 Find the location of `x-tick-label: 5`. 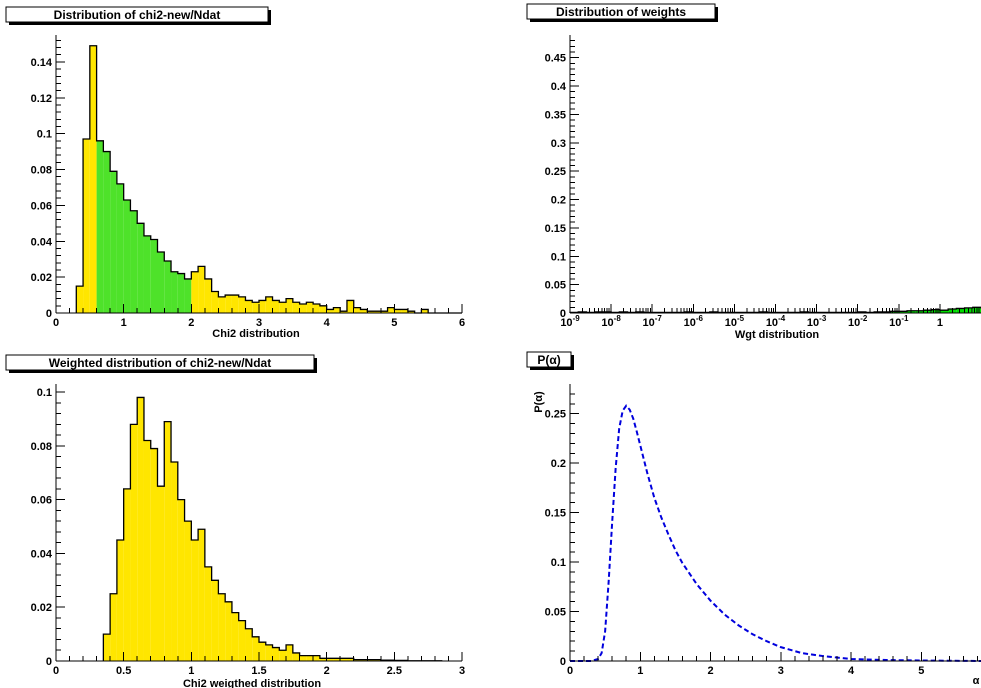

x-tick-label: 5 is located at coordinates (394, 323).